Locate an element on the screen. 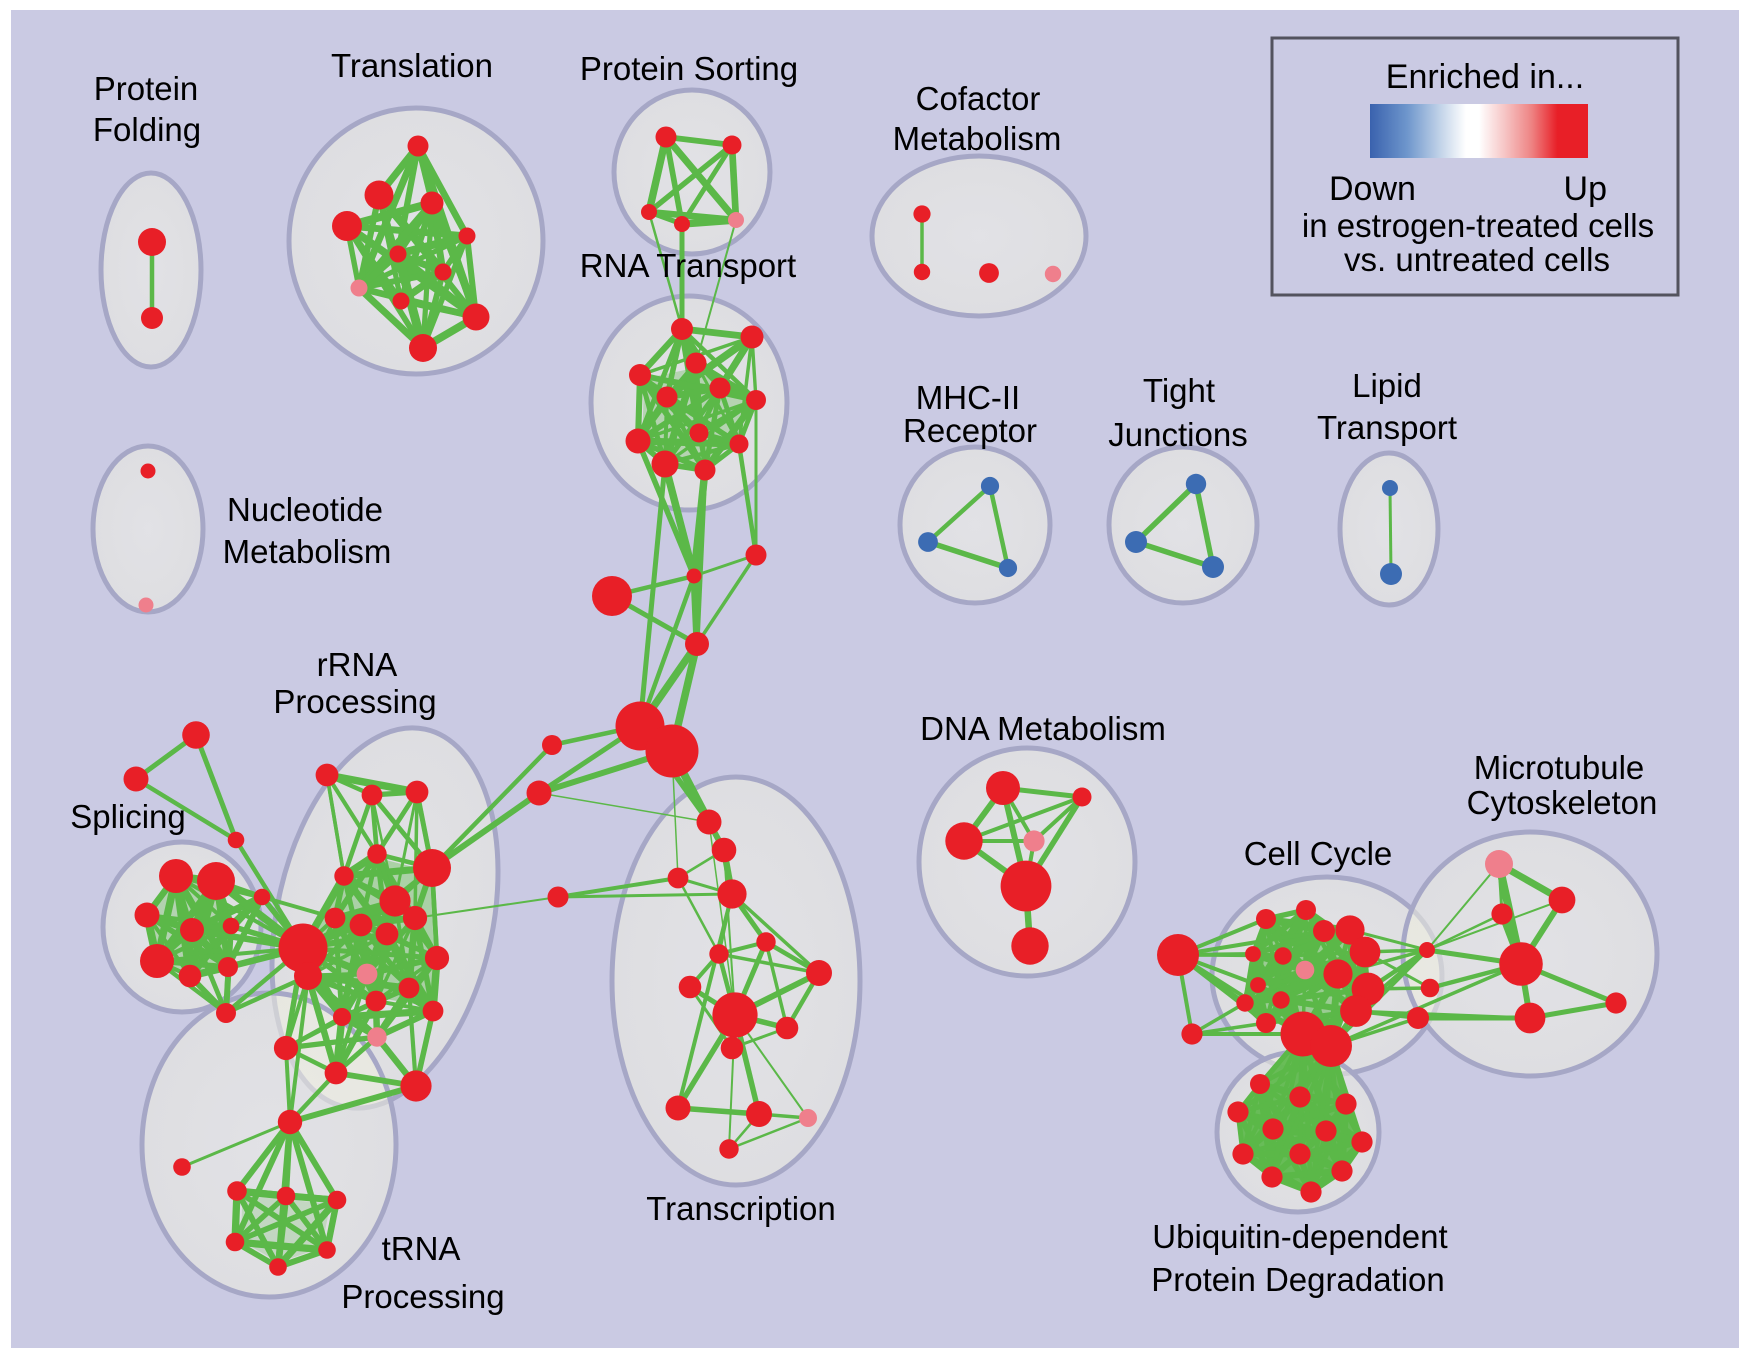 This screenshot has height=1360, width=1750. svg-text: Receptor is located at coordinates (970, 430).